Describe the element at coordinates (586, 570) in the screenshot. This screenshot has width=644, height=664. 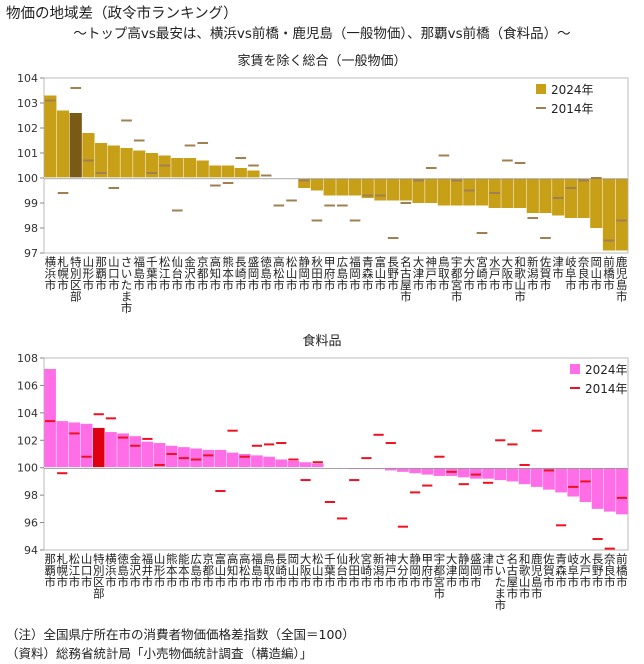
I see `category-label: 水戸市` at that location.